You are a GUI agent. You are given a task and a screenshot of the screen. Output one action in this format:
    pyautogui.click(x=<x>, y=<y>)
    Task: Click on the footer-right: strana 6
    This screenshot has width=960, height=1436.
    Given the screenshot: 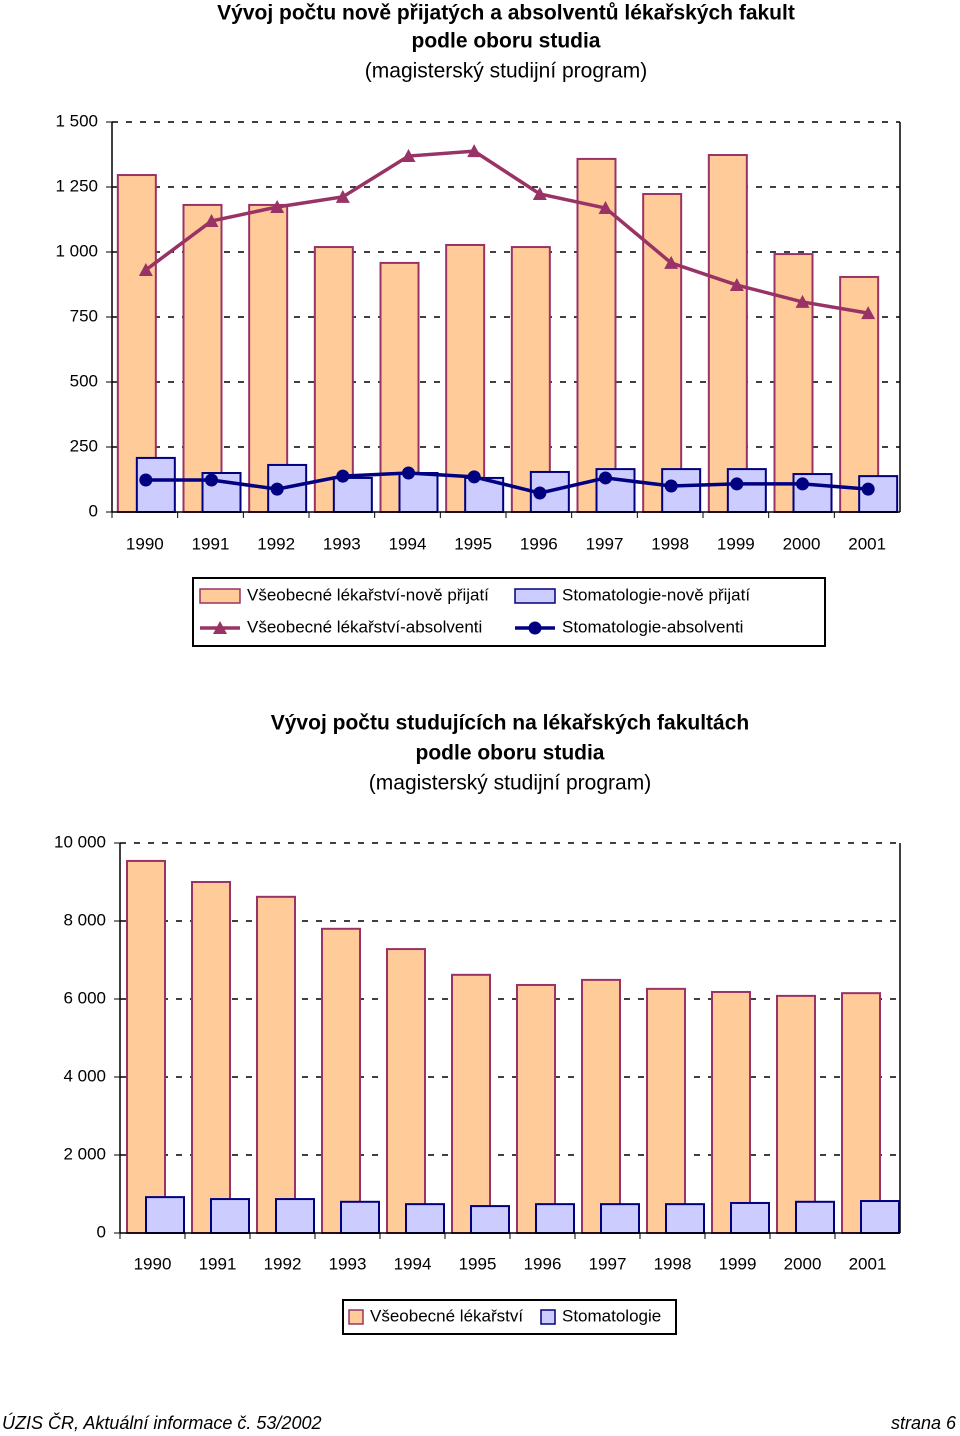 What is the action you would take?
    pyautogui.click(x=924, y=1423)
    